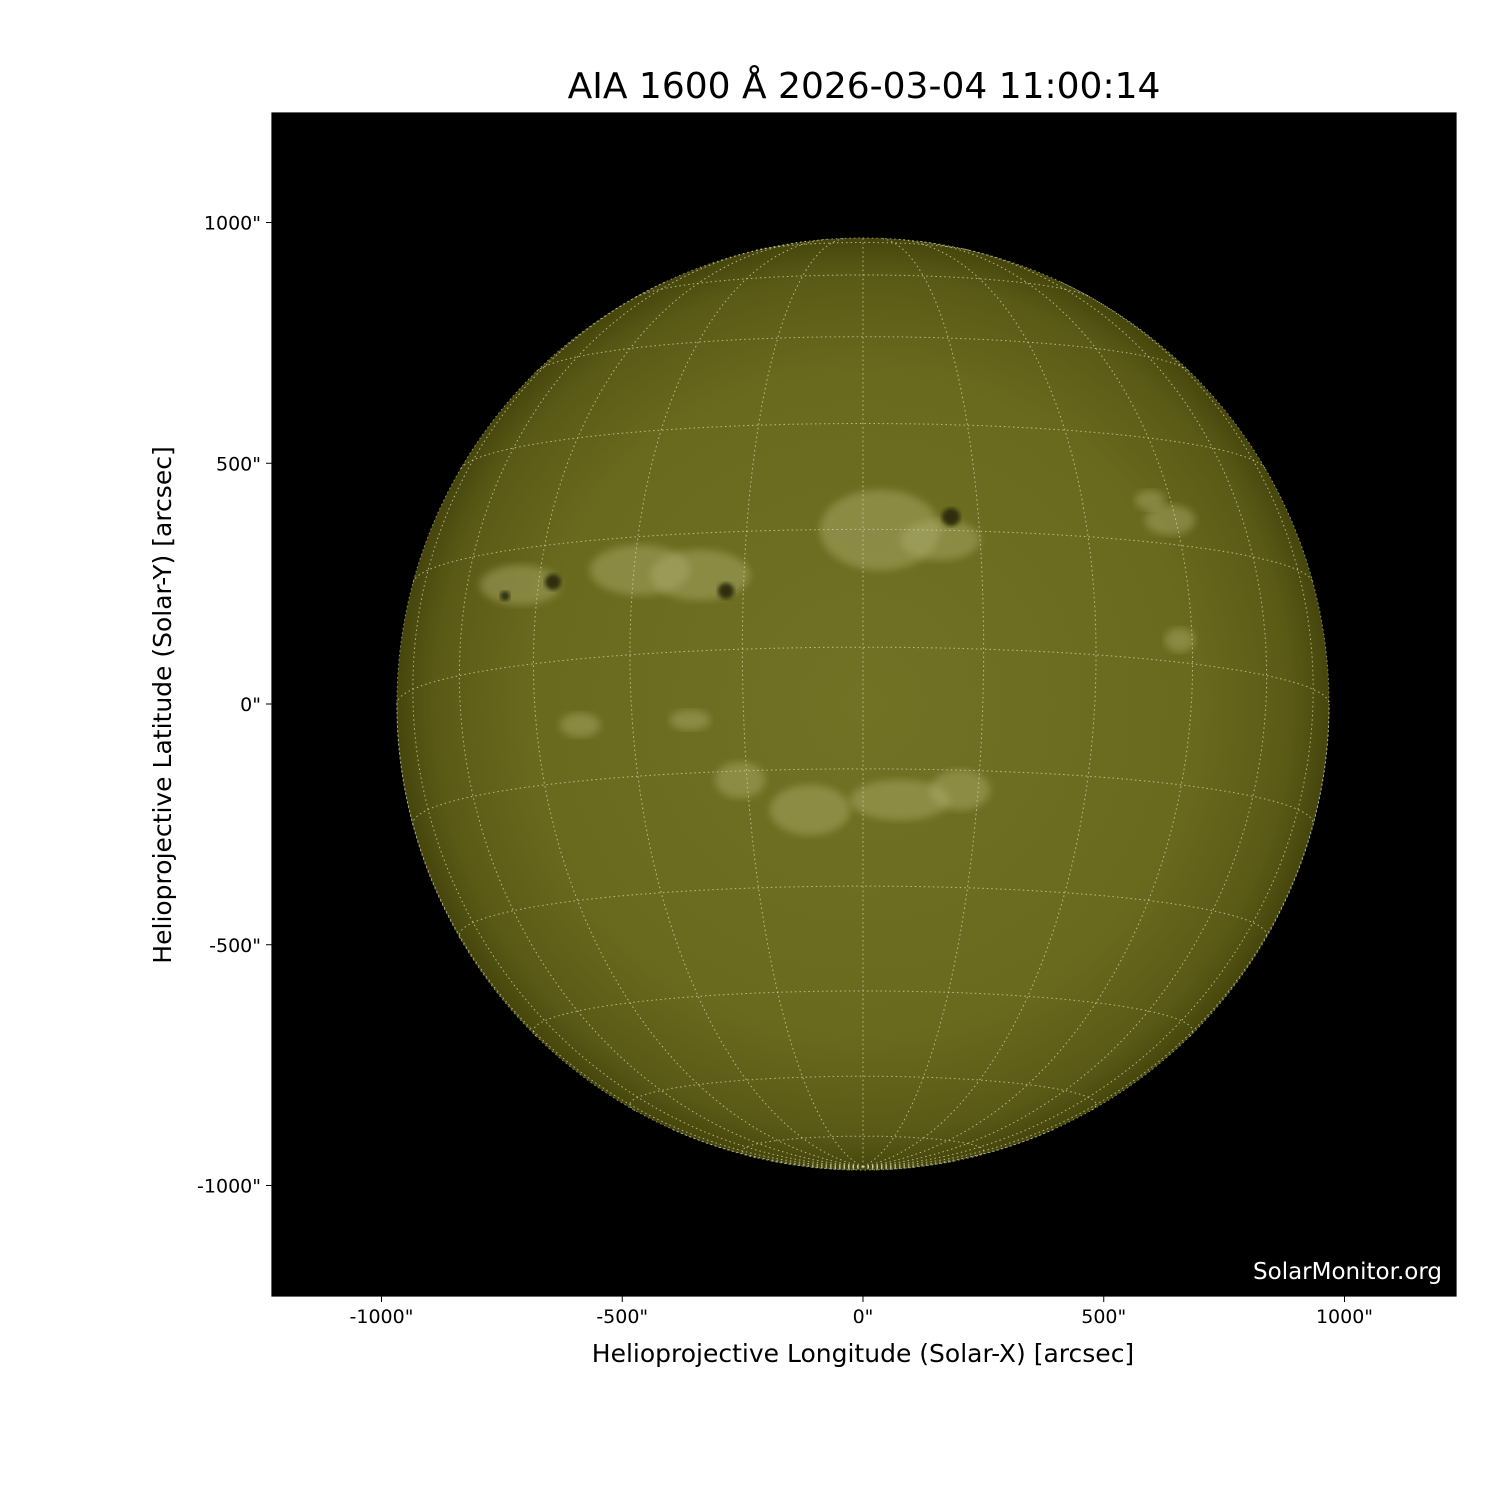 This screenshot has width=1500, height=1500. Describe the element at coordinates (382, 1317) in the screenshot. I see `x-tick-label: -1000"` at that location.